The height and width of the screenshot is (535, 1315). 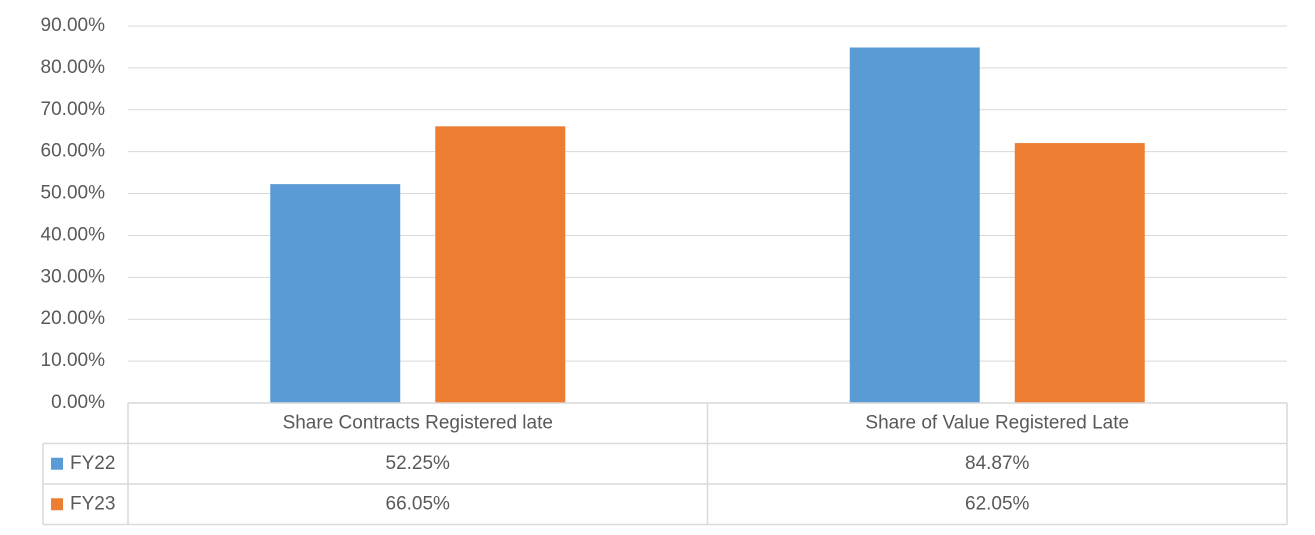 I want to click on y-tick-label: 50.00%, so click(x=73, y=193).